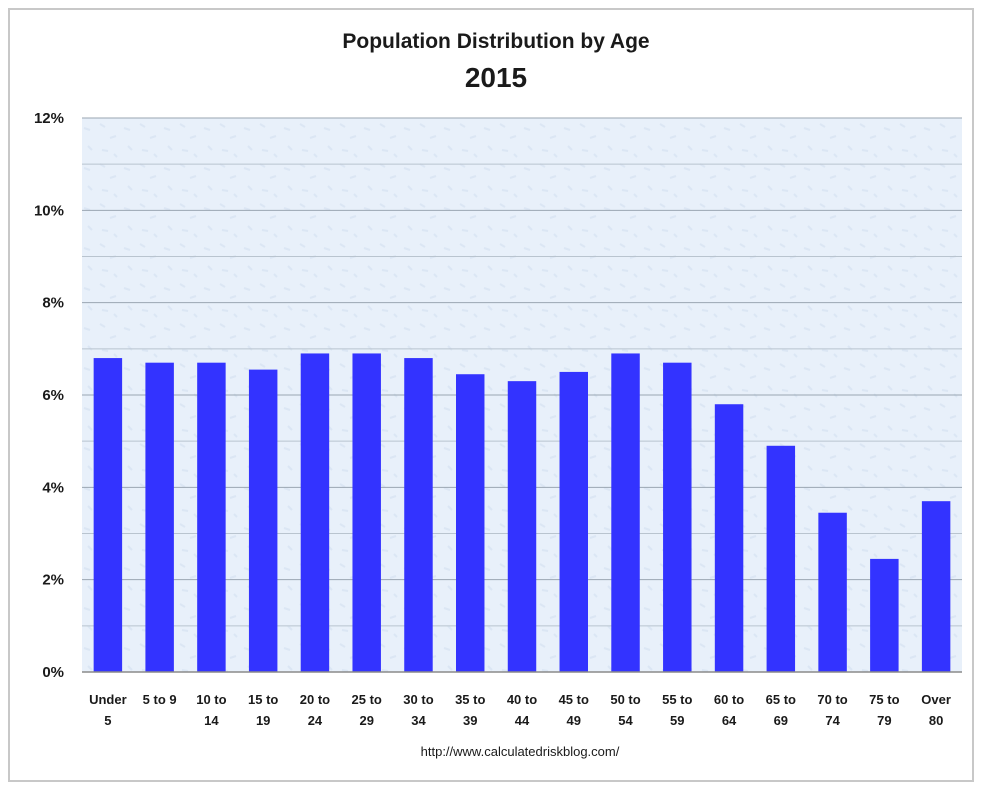  What do you see at coordinates (625, 710) in the screenshot?
I see `x-tick-label: 50 to 54` at bounding box center [625, 710].